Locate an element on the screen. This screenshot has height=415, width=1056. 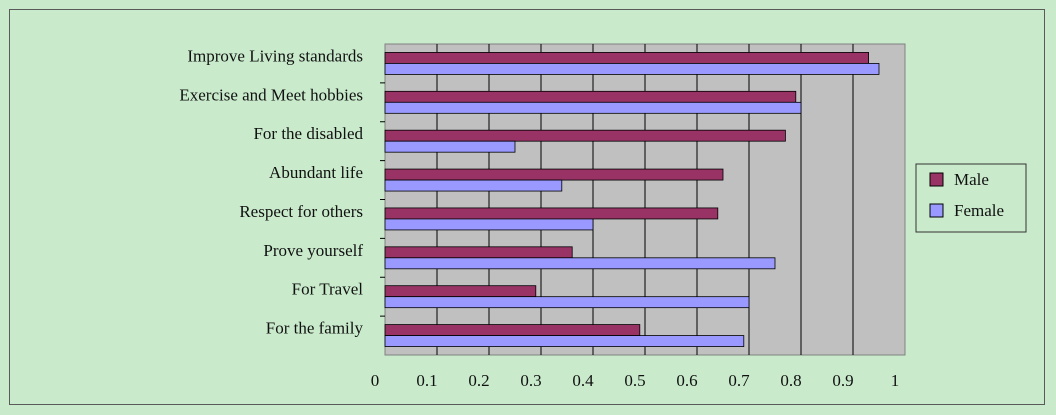
legend-label-male: Male is located at coordinates (971, 179).